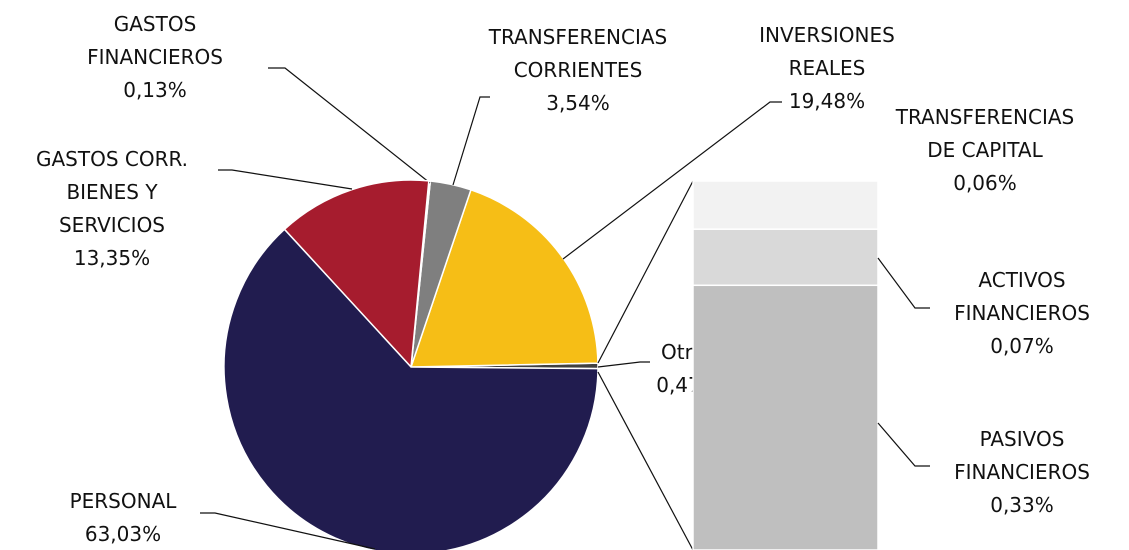  What do you see at coordinates (1022, 455) in the screenshot?
I see `slice-label: PASIVOS FINANCIEROS` at bounding box center [1022, 455].